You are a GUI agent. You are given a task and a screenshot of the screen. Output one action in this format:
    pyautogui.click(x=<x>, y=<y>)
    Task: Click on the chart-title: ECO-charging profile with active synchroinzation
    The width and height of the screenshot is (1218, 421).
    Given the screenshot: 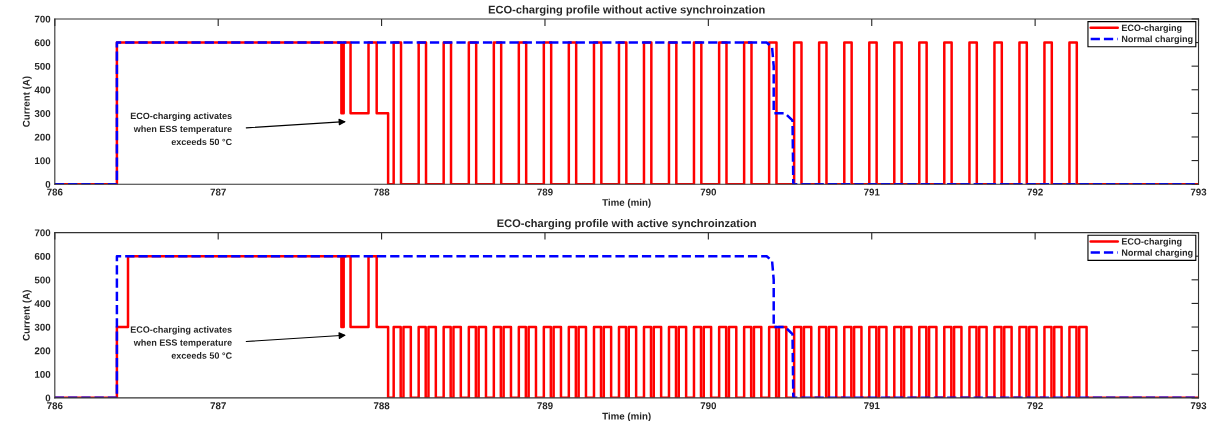 What is the action you would take?
    pyautogui.click(x=626, y=224)
    